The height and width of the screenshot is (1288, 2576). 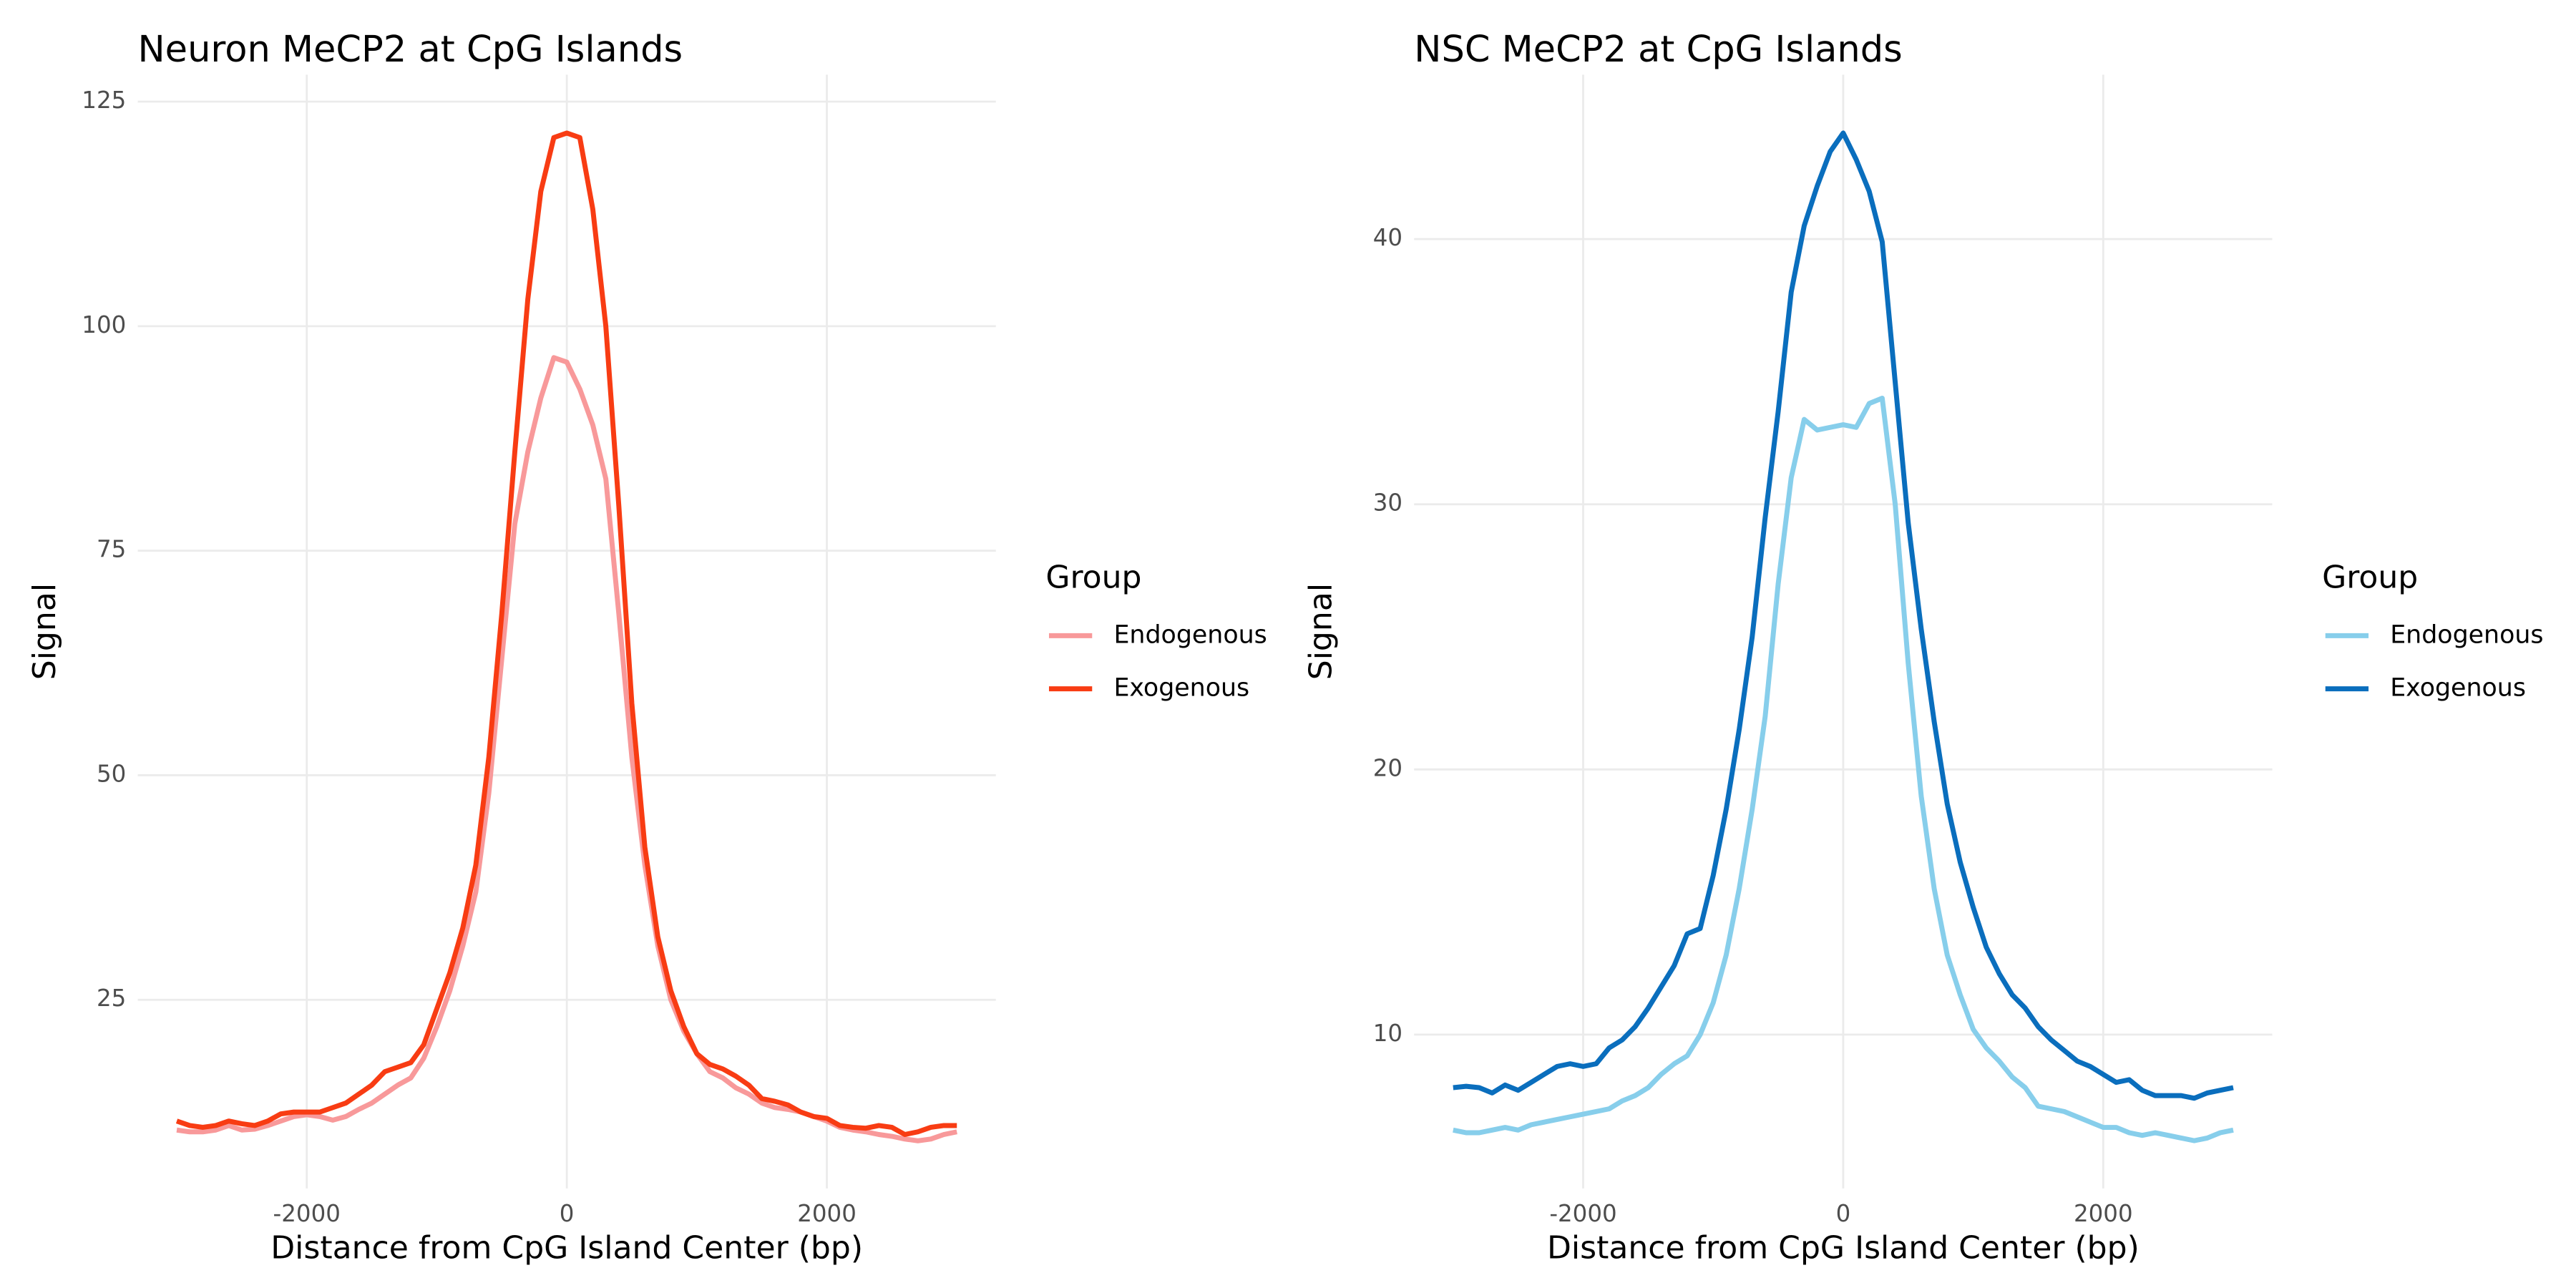 What do you see at coordinates (104, 100) in the screenshot?
I see `y-tick-label: 125` at bounding box center [104, 100].